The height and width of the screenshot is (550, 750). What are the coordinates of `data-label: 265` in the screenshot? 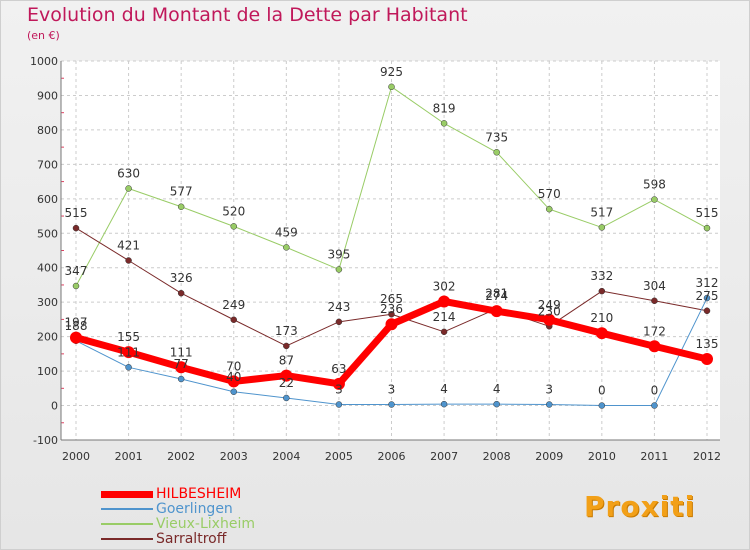 It's located at (391, 299).